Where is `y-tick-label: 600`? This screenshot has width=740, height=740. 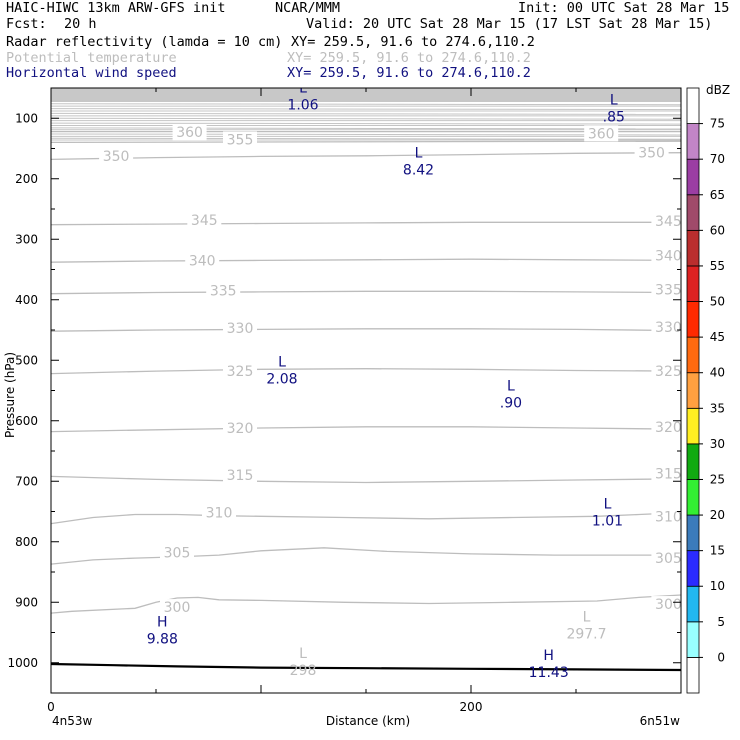
y-tick-label: 600 is located at coordinates (26, 421).